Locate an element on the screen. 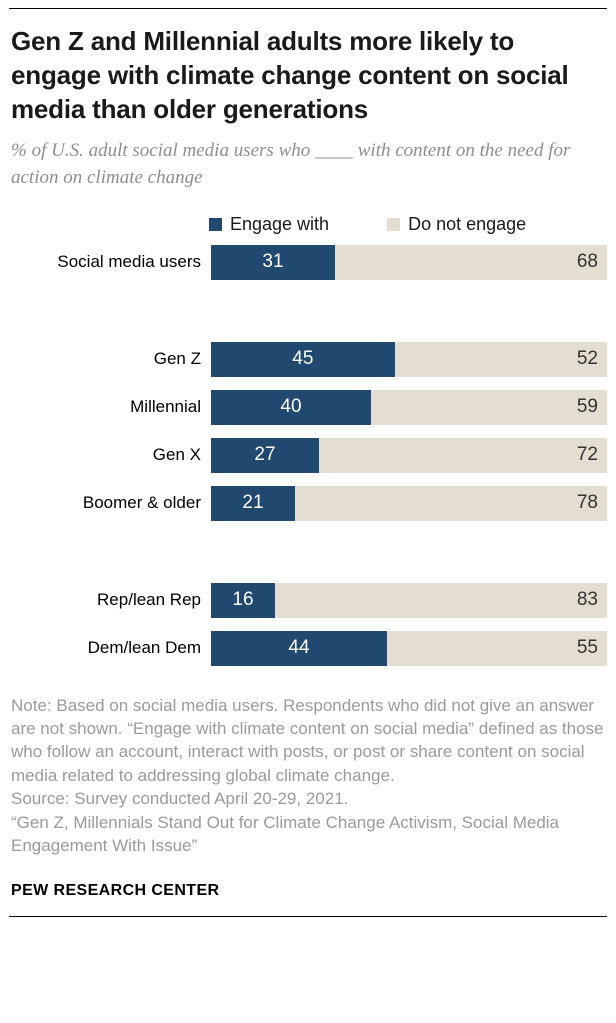 The width and height of the screenshot is (616, 1023). stacked-bar: 44 55 is located at coordinates (409, 648).